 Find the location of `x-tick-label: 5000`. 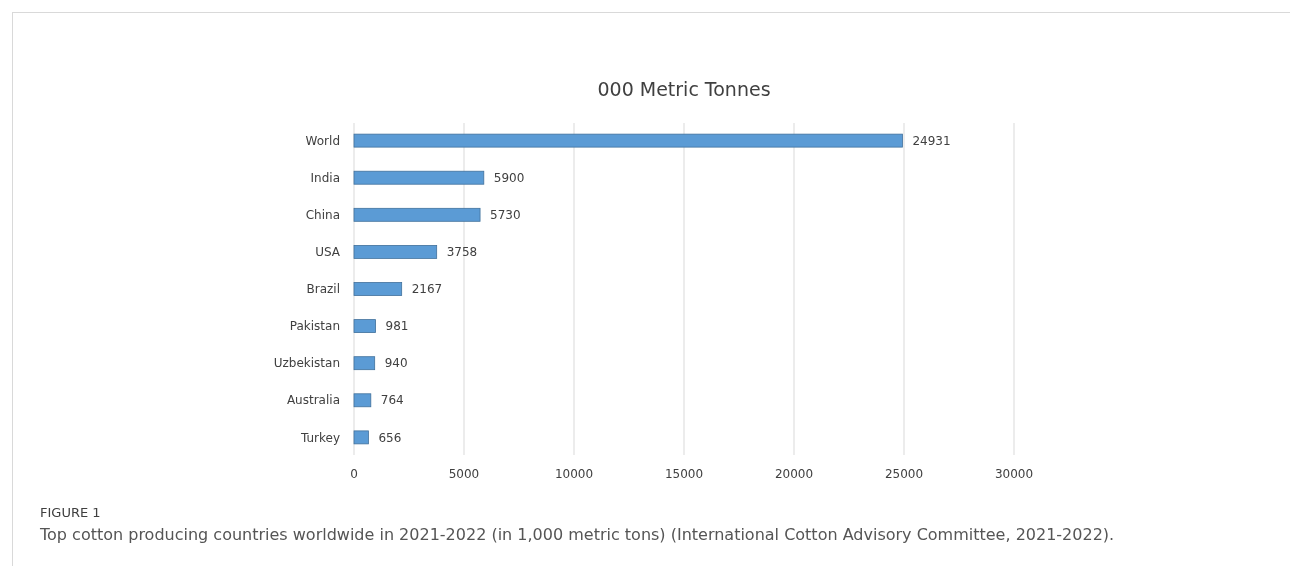

x-tick-label: 5000 is located at coordinates (464, 474).